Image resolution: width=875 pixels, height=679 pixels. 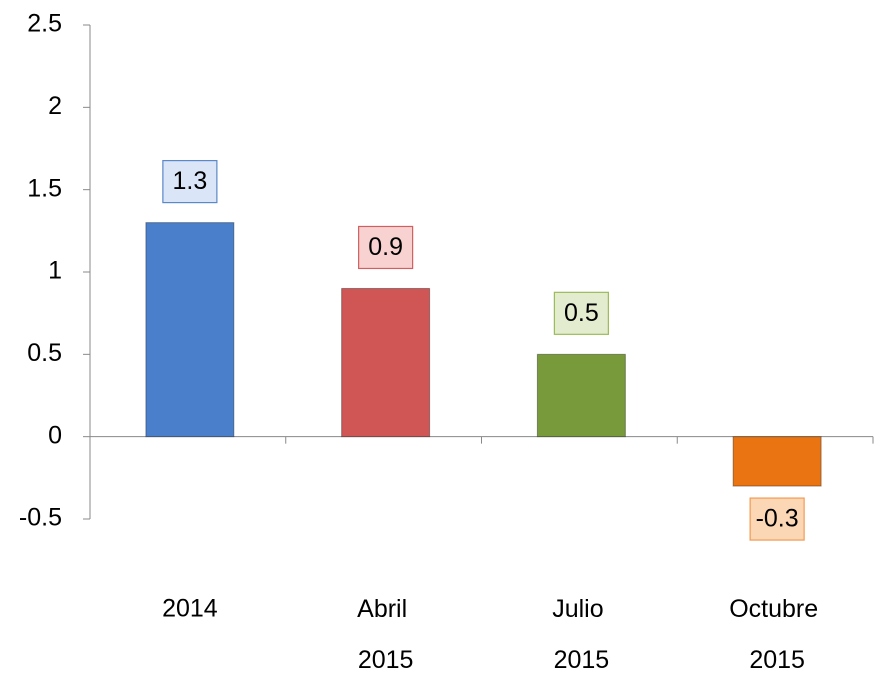 I want to click on x-tick-label: Julio 2015, so click(x=581, y=634).